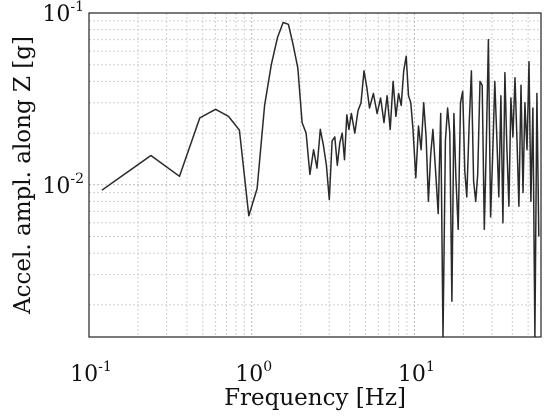 This screenshot has width=550, height=420. I want to click on x-axis-title: Frequency [Hz], so click(315, 398).